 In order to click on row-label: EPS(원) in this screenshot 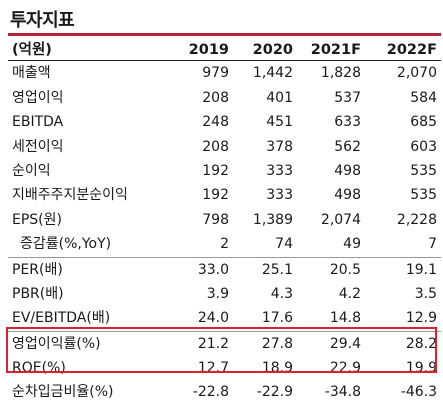, I will do `click(37, 219)`.